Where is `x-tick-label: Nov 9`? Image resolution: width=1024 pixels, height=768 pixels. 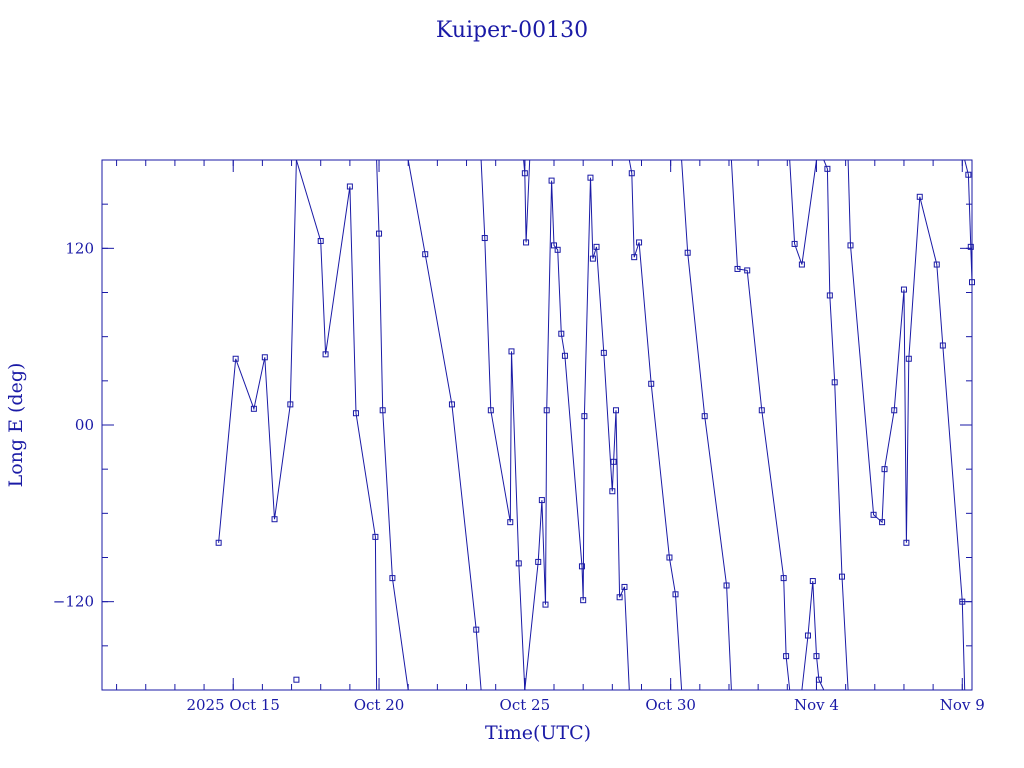 x-tick-label: Nov 9 is located at coordinates (962, 705).